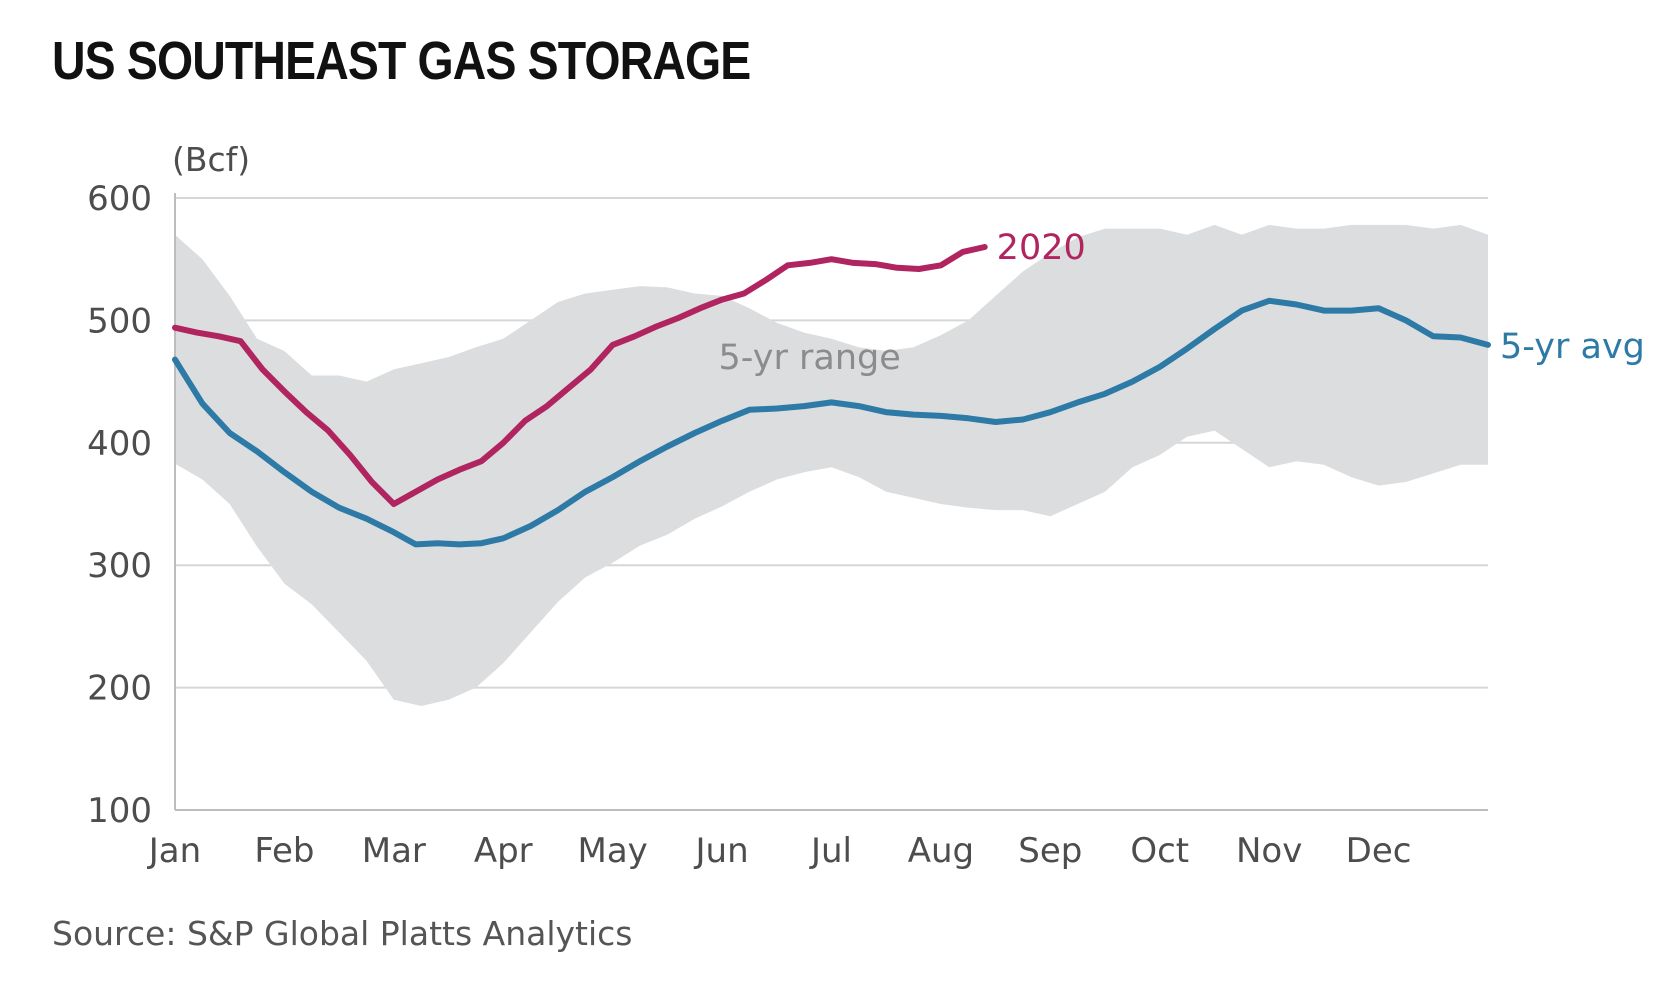 The image size is (1658, 1004). I want to click on chart-title: US SOUTHEAST GAS STORAGE, so click(401, 61).